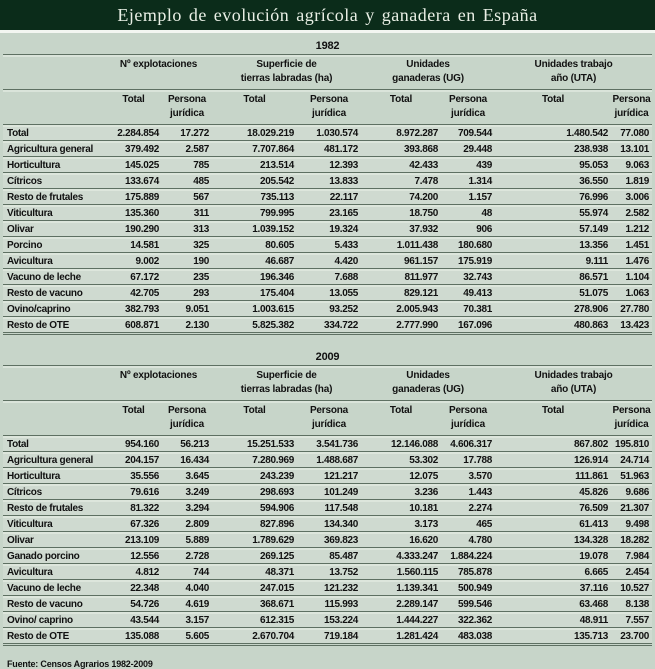 Image resolution: width=655 pixels, height=669 pixels. Describe the element at coordinates (468, 148) in the screenshot. I see `cell-value: 29.448` at that location.